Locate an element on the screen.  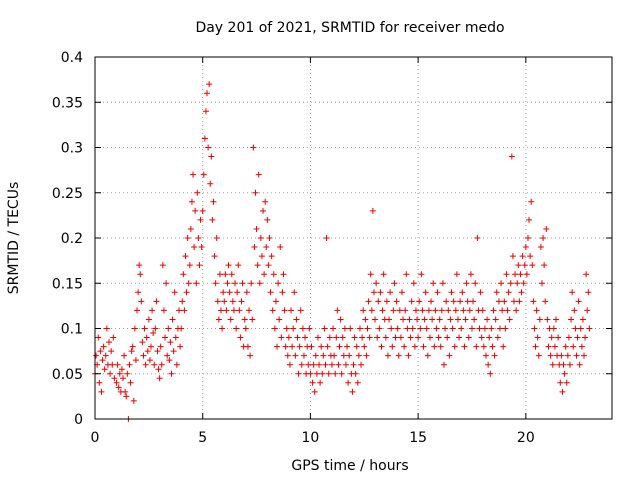
x-tick-label: 0 is located at coordinates (95, 438).